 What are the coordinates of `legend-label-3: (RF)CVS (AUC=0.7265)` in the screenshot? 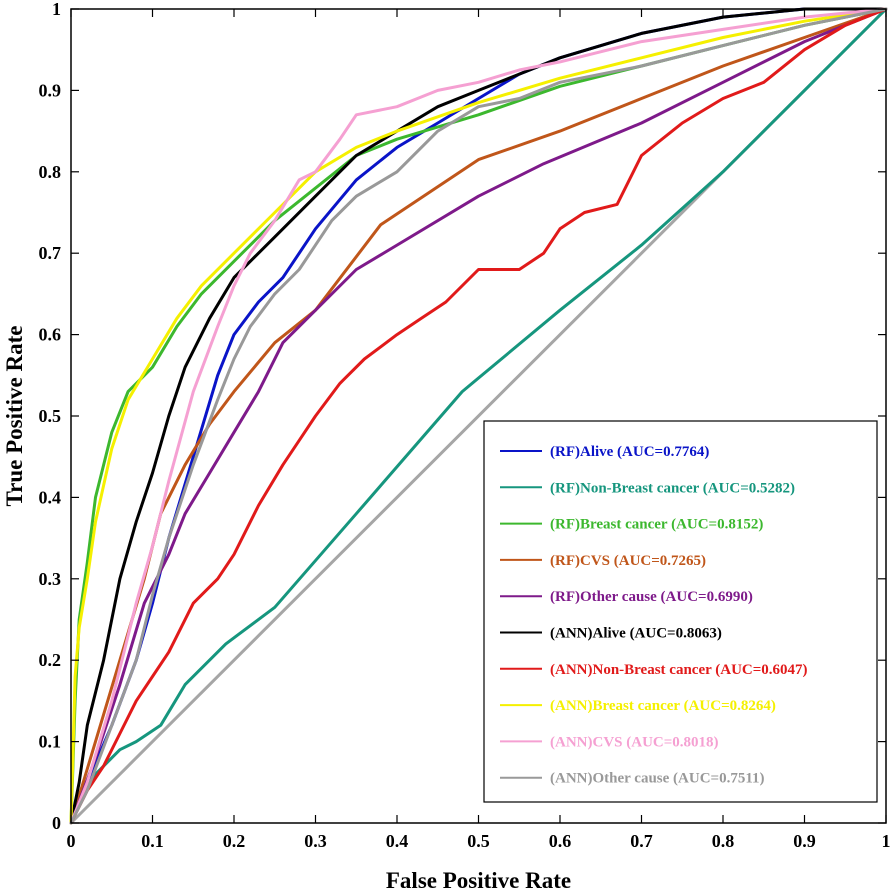 It's located at (628, 561).